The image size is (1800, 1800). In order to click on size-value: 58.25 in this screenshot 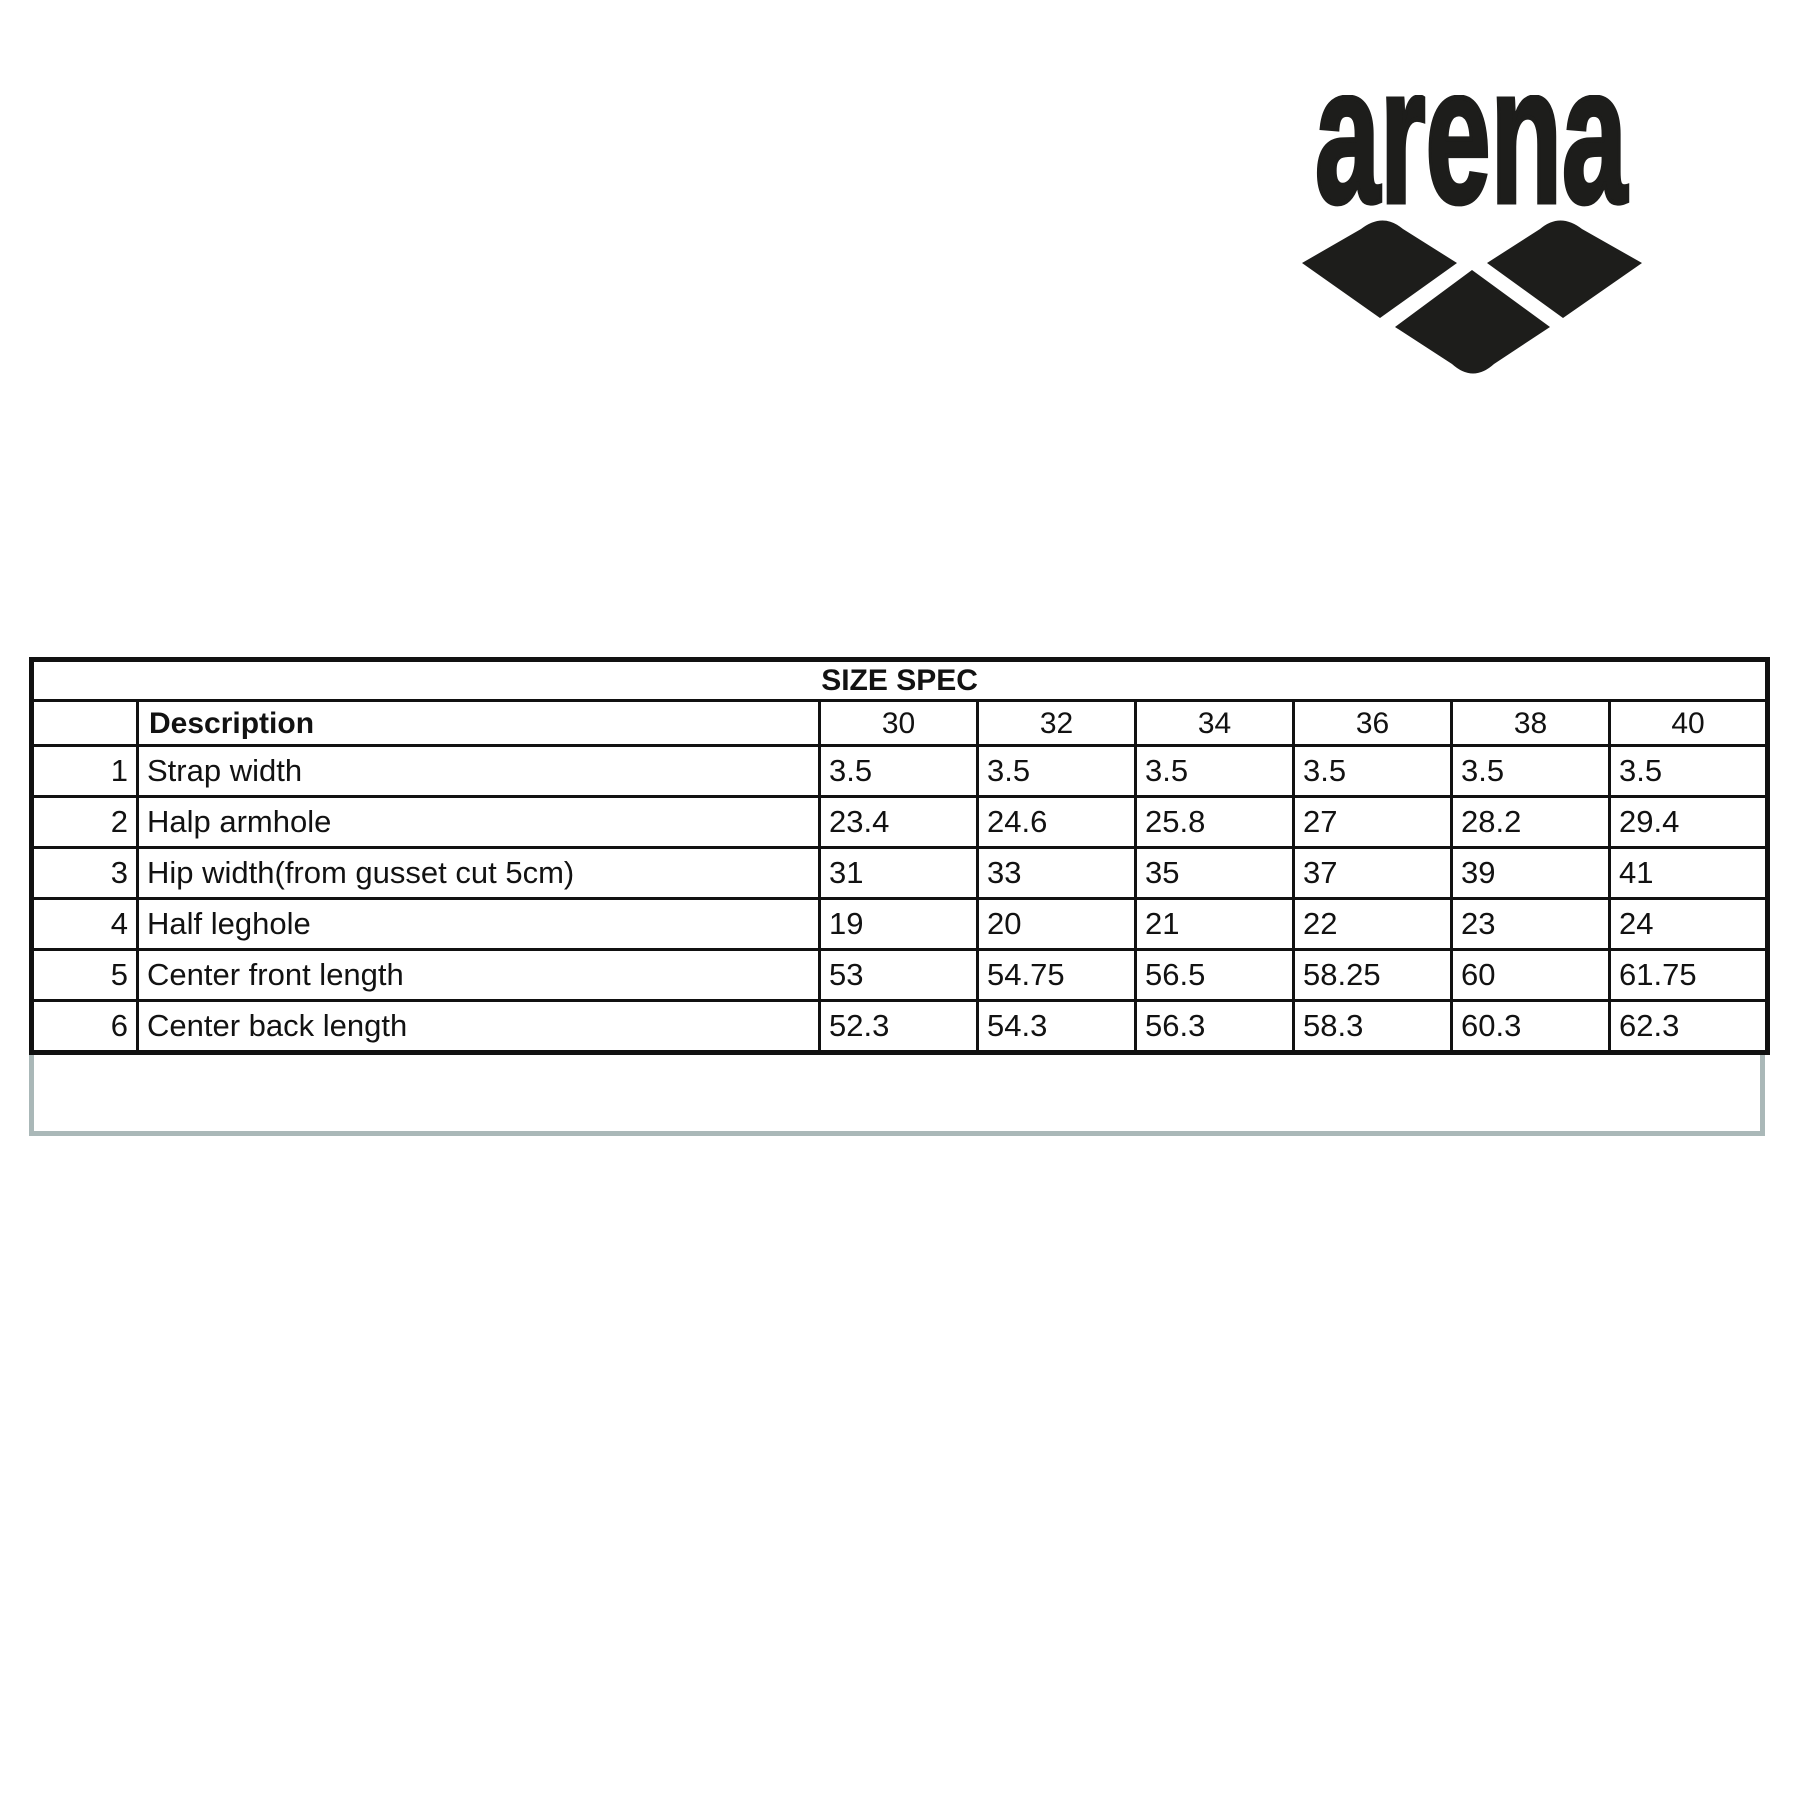, I will do `click(1372, 975)`.